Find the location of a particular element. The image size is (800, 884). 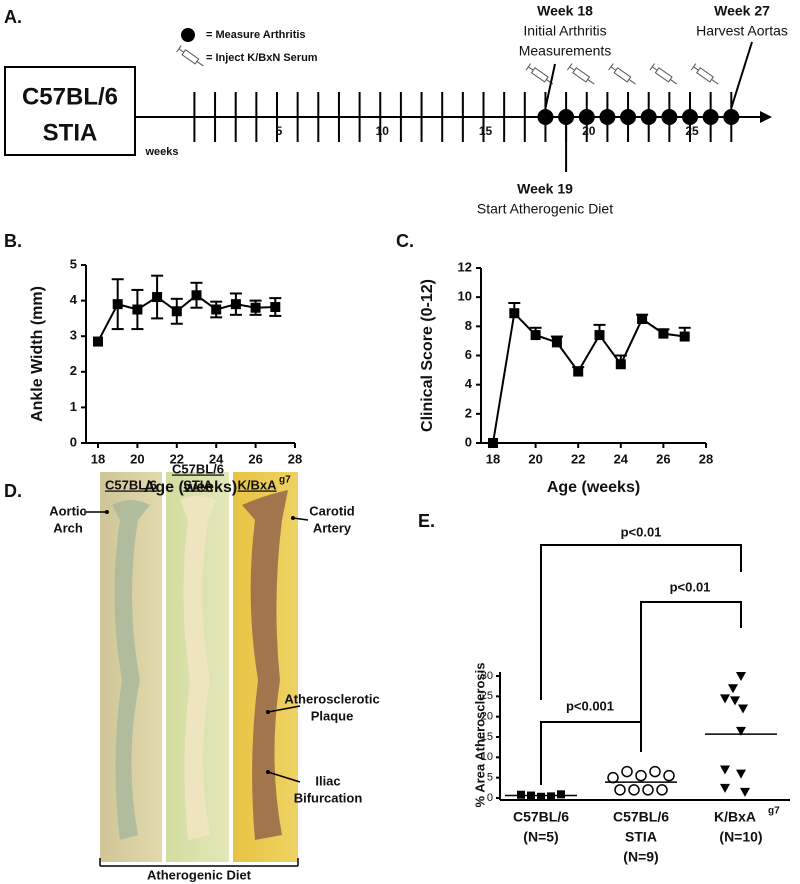

p-value: p<0.001 is located at coordinates (590, 705).